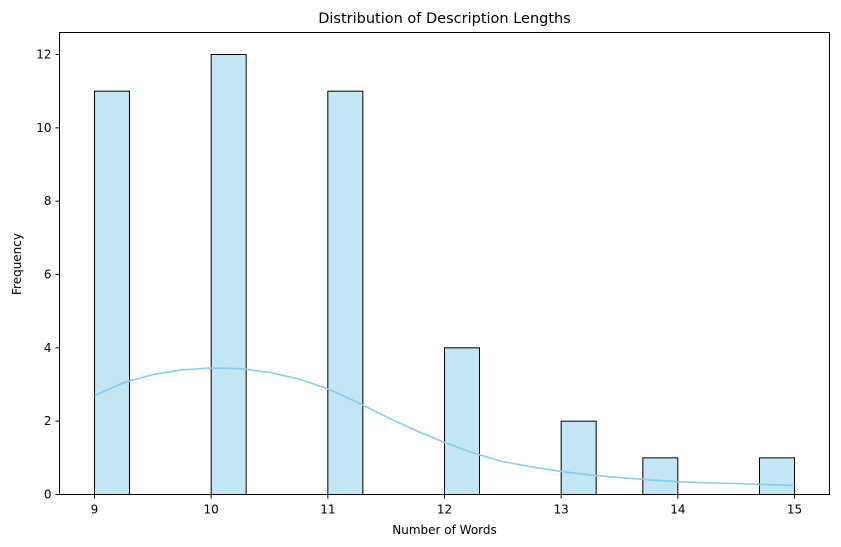 The width and height of the screenshot is (841, 547). I want to click on x-tick-label: 10, so click(211, 510).